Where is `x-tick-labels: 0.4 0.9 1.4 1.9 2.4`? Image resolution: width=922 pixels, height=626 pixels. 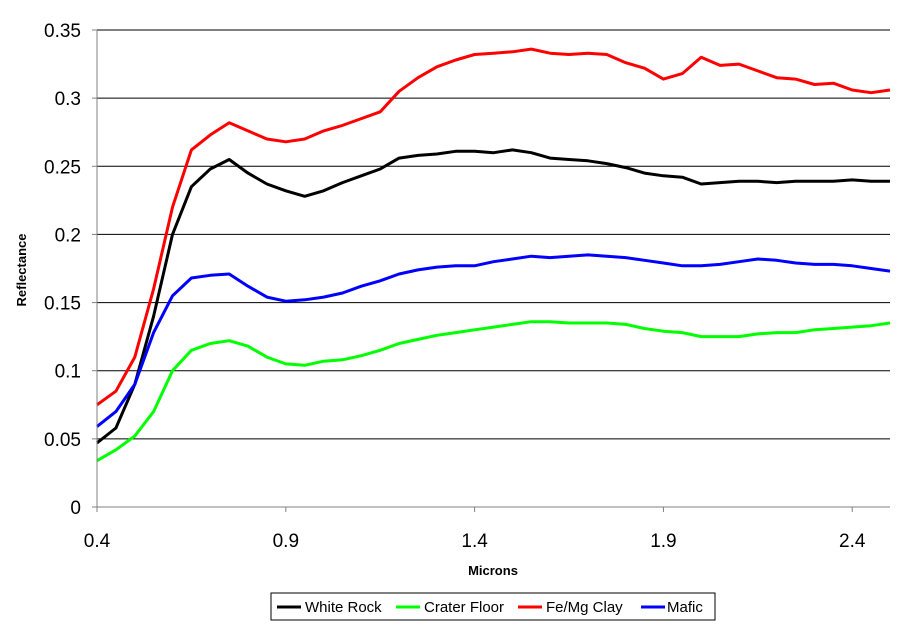 x-tick-labels: 0.4 0.9 1.4 1.9 2.4 is located at coordinates (475, 541).